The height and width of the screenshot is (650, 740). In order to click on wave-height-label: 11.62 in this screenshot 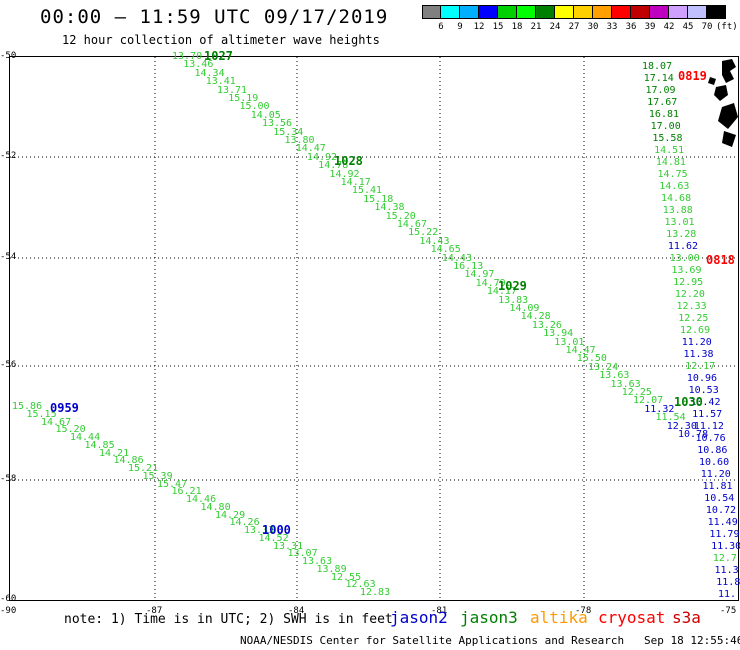, I will do `click(683, 246)`.